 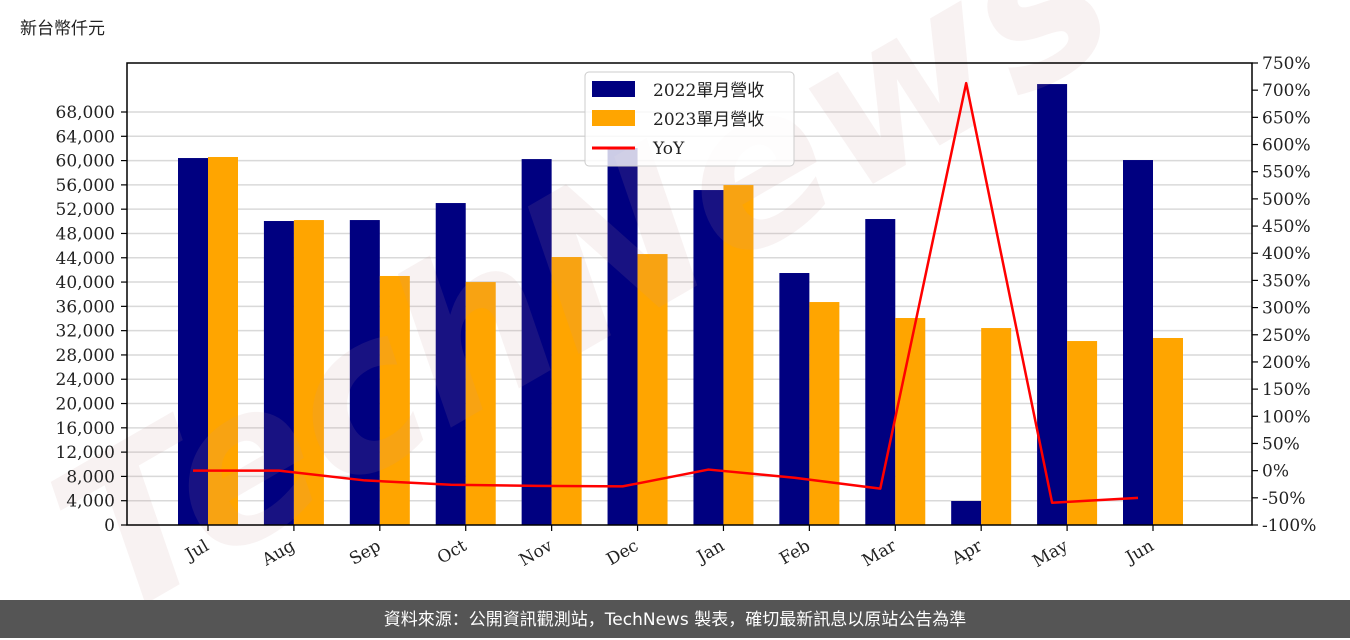 I want to click on legend-box, so click(x=689, y=119).